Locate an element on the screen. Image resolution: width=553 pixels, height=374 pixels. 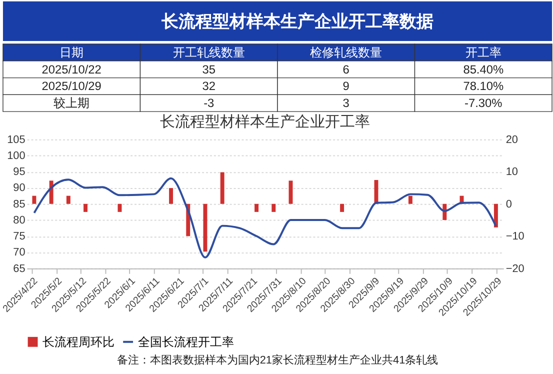
text: 日期 is located at coordinates (72, 52).